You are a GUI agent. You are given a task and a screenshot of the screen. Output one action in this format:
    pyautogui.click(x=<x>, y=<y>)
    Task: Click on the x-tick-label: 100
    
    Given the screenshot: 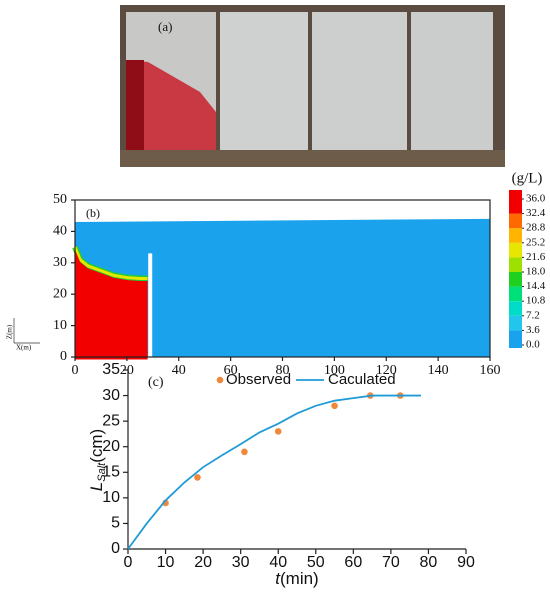 What is the action you would take?
    pyautogui.click(x=334, y=370)
    